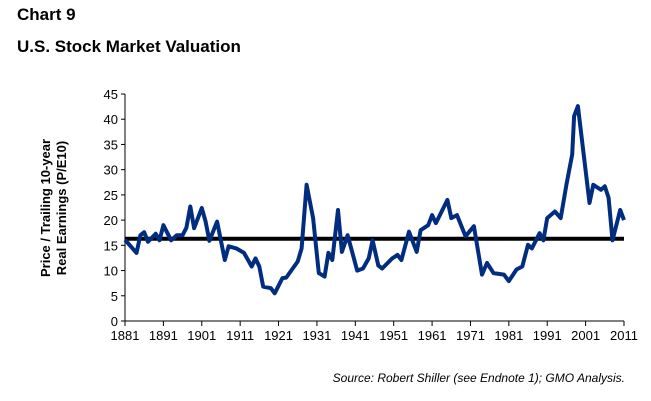 Image resolution: width=651 pixels, height=401 pixels. I want to click on x-tick-label: 1951, so click(393, 335).